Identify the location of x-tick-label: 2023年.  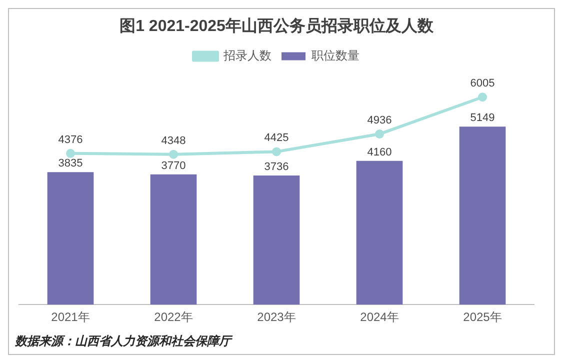
(276, 317).